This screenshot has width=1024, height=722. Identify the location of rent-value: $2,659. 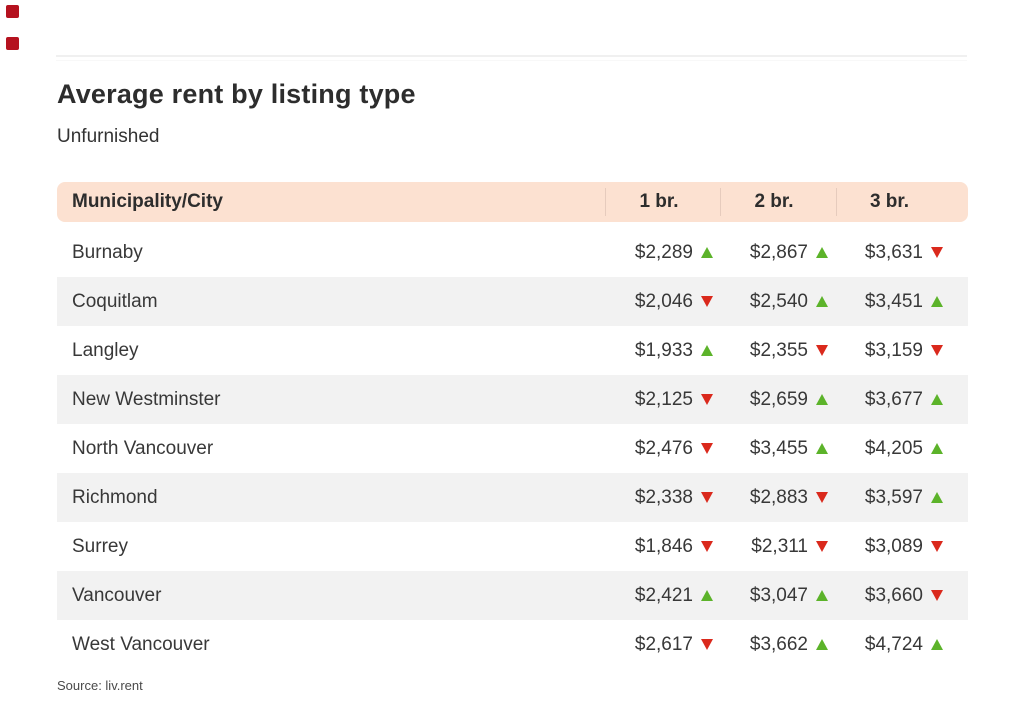
(778, 399).